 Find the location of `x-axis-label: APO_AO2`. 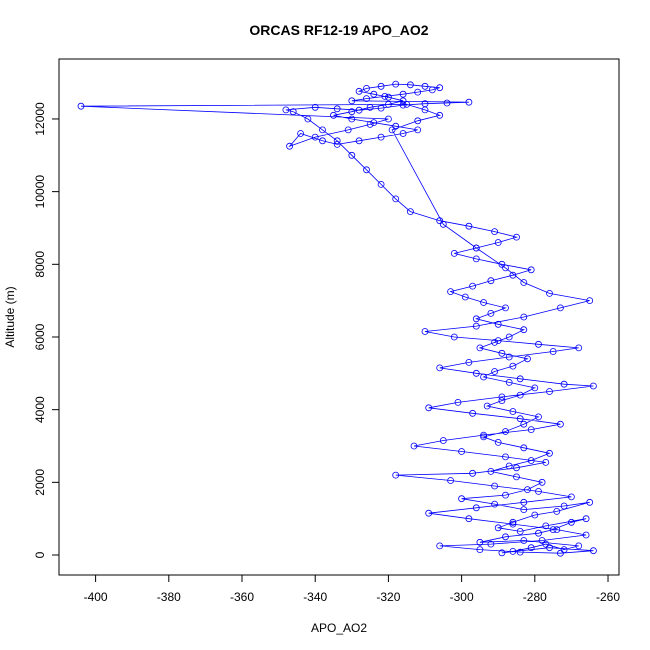

x-axis-label: APO_AO2 is located at coordinates (339, 628).